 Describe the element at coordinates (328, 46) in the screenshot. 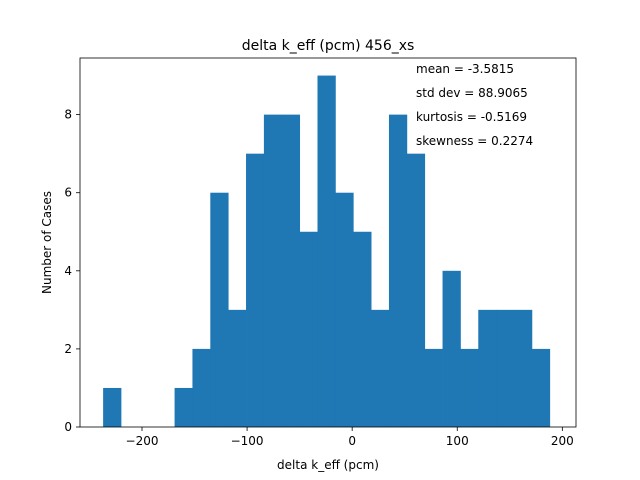

I see `chart-title: delta k_eff (pcm) 456_xs` at that location.